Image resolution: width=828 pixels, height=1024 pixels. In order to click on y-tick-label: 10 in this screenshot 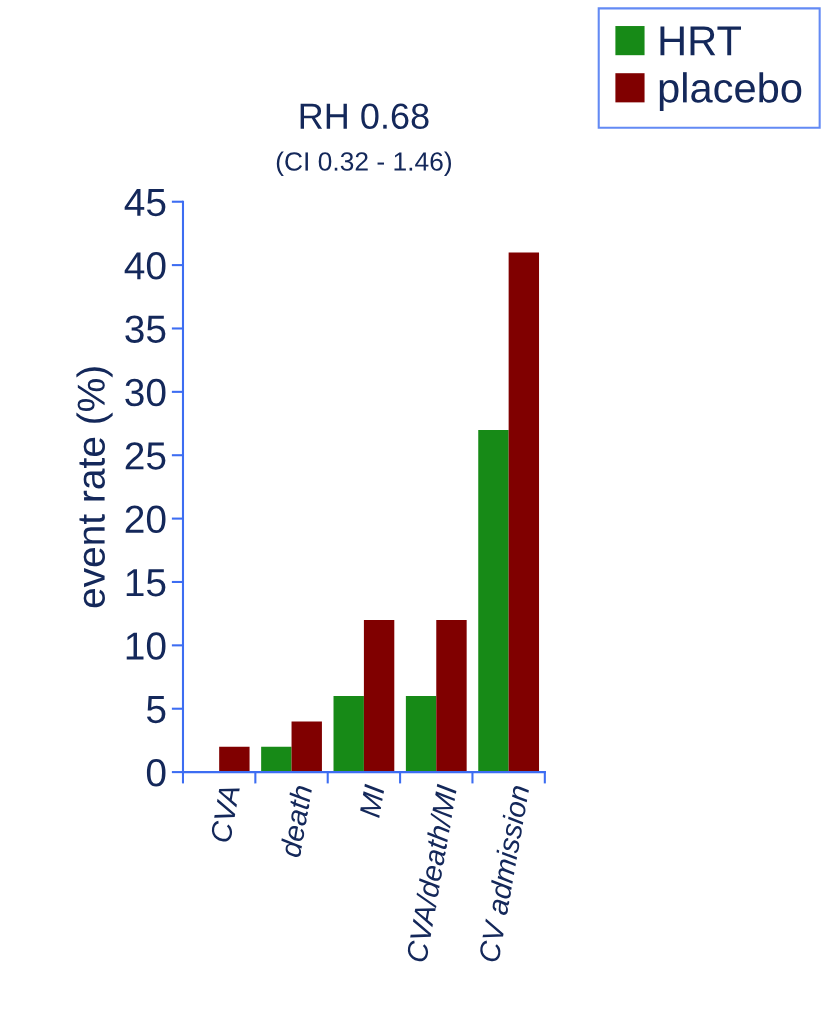, I will do `click(146, 646)`.